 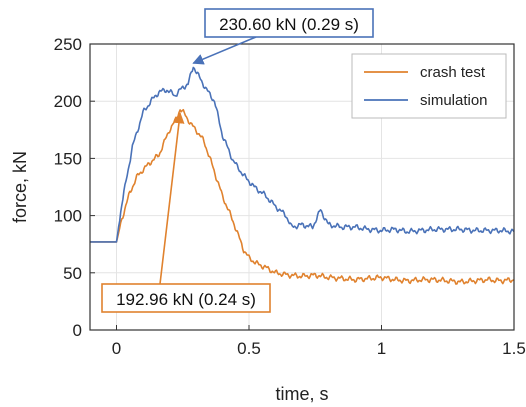 I want to click on legend-box, so click(x=429, y=86).